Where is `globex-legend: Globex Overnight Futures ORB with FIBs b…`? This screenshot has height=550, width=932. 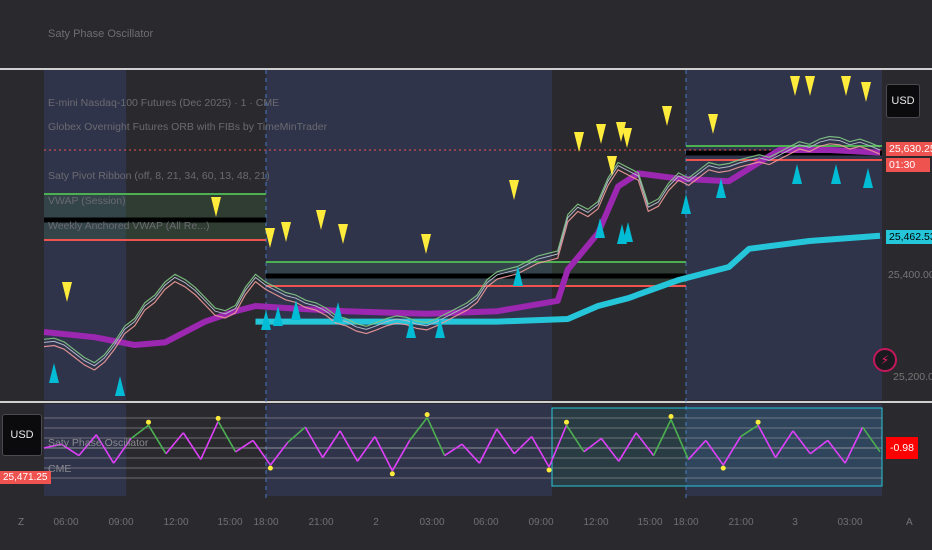 globex-legend: Globex Overnight Futures ORB with FIBs b… is located at coordinates (188, 127).